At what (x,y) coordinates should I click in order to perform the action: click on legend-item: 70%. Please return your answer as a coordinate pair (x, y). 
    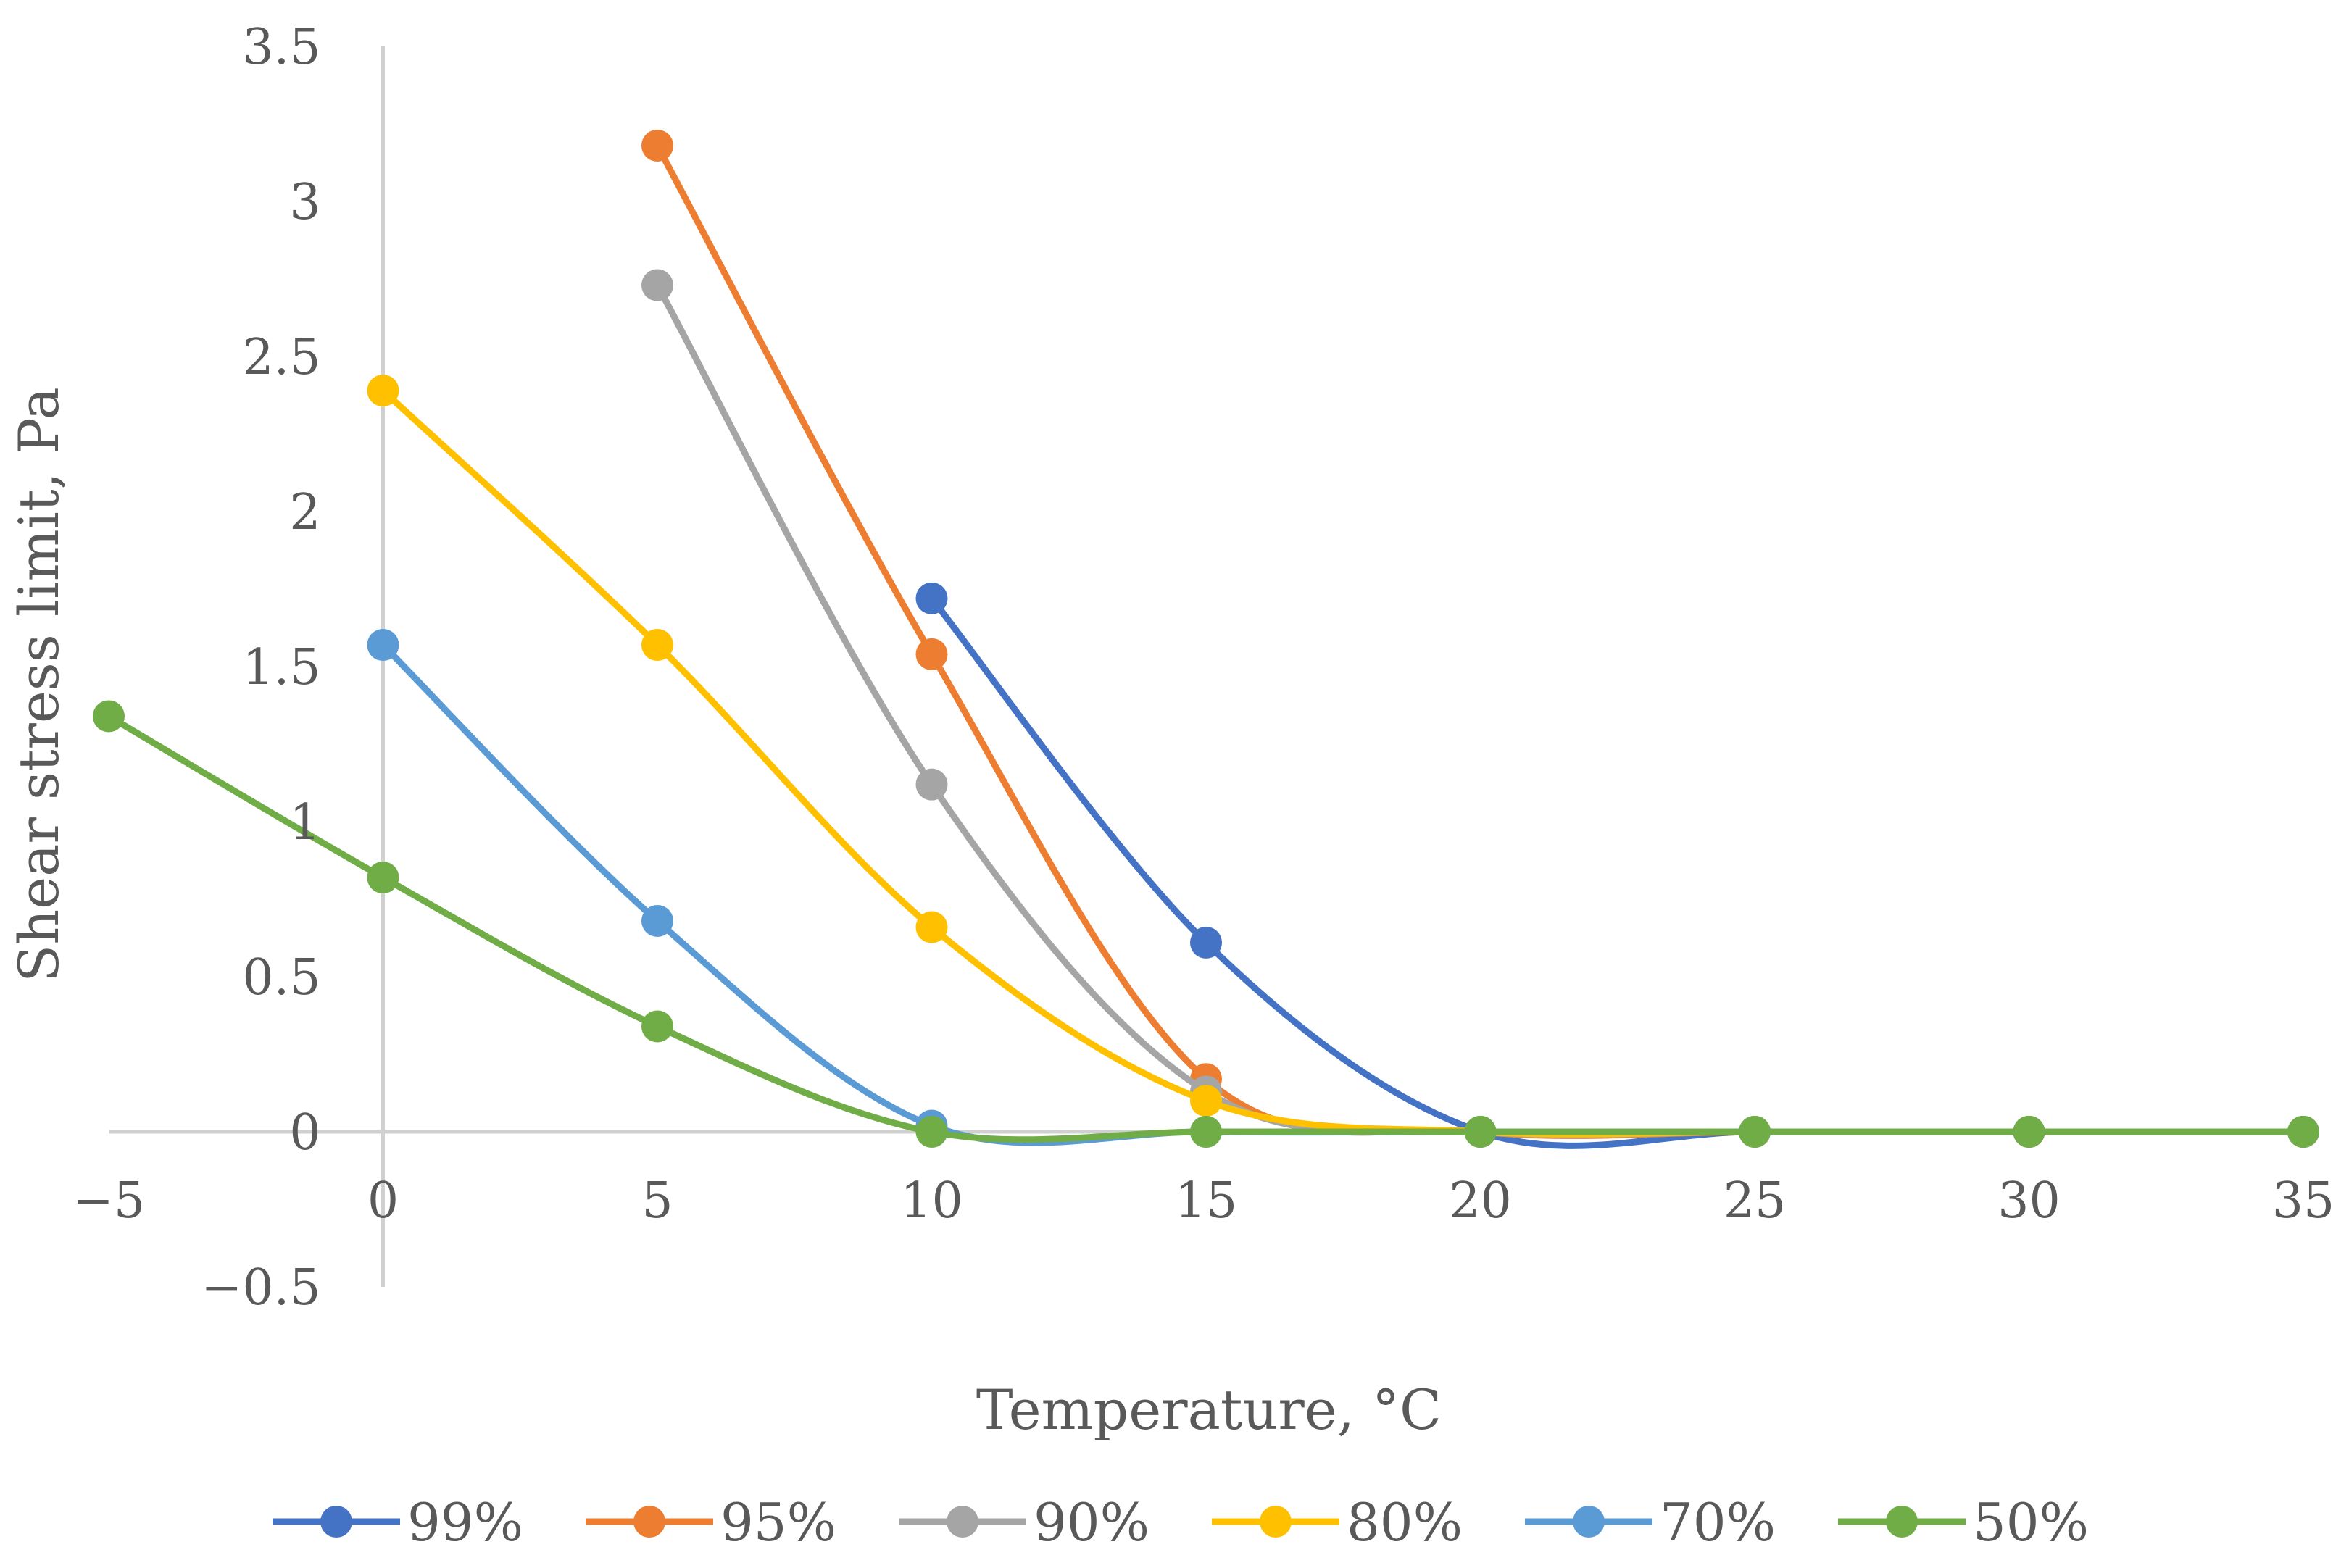
    Looking at the image, I should click on (1650, 1522).